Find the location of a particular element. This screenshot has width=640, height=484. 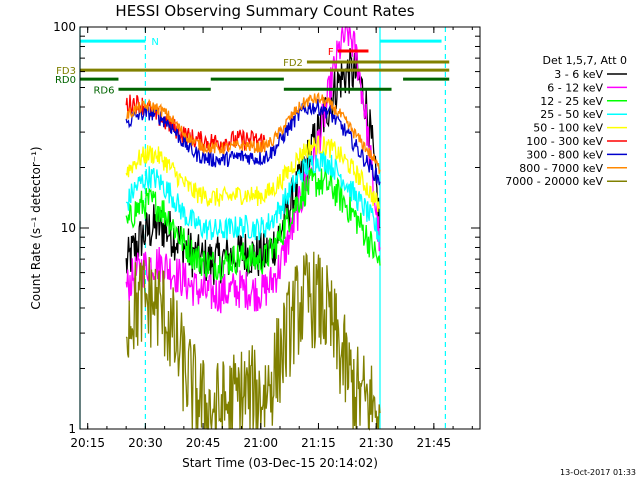

legend-label: 300 - 800 keV is located at coordinates (564, 154).